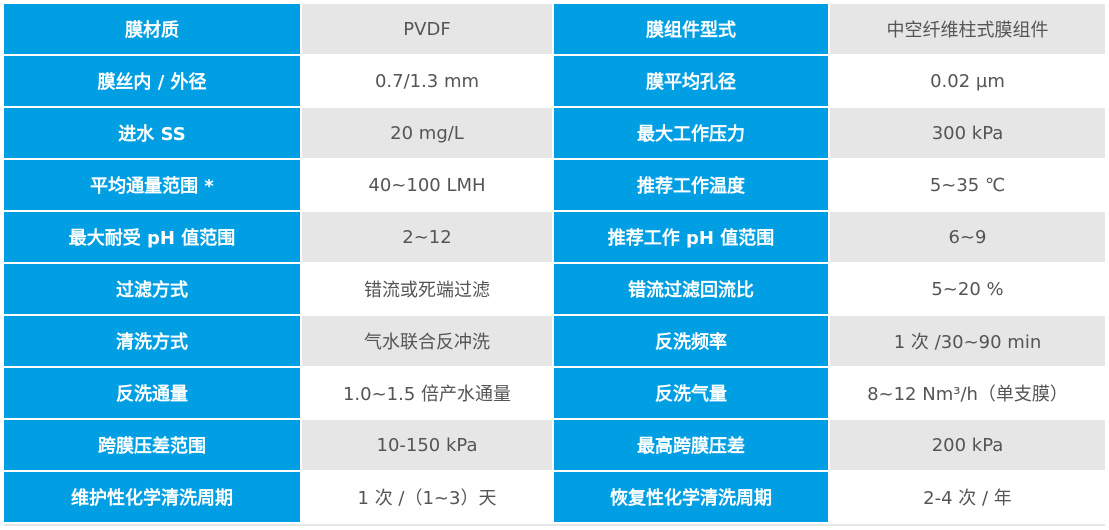 This screenshot has width=1109, height=530. What do you see at coordinates (691, 341) in the screenshot?
I see `spec-label: 反洗频率` at bounding box center [691, 341].